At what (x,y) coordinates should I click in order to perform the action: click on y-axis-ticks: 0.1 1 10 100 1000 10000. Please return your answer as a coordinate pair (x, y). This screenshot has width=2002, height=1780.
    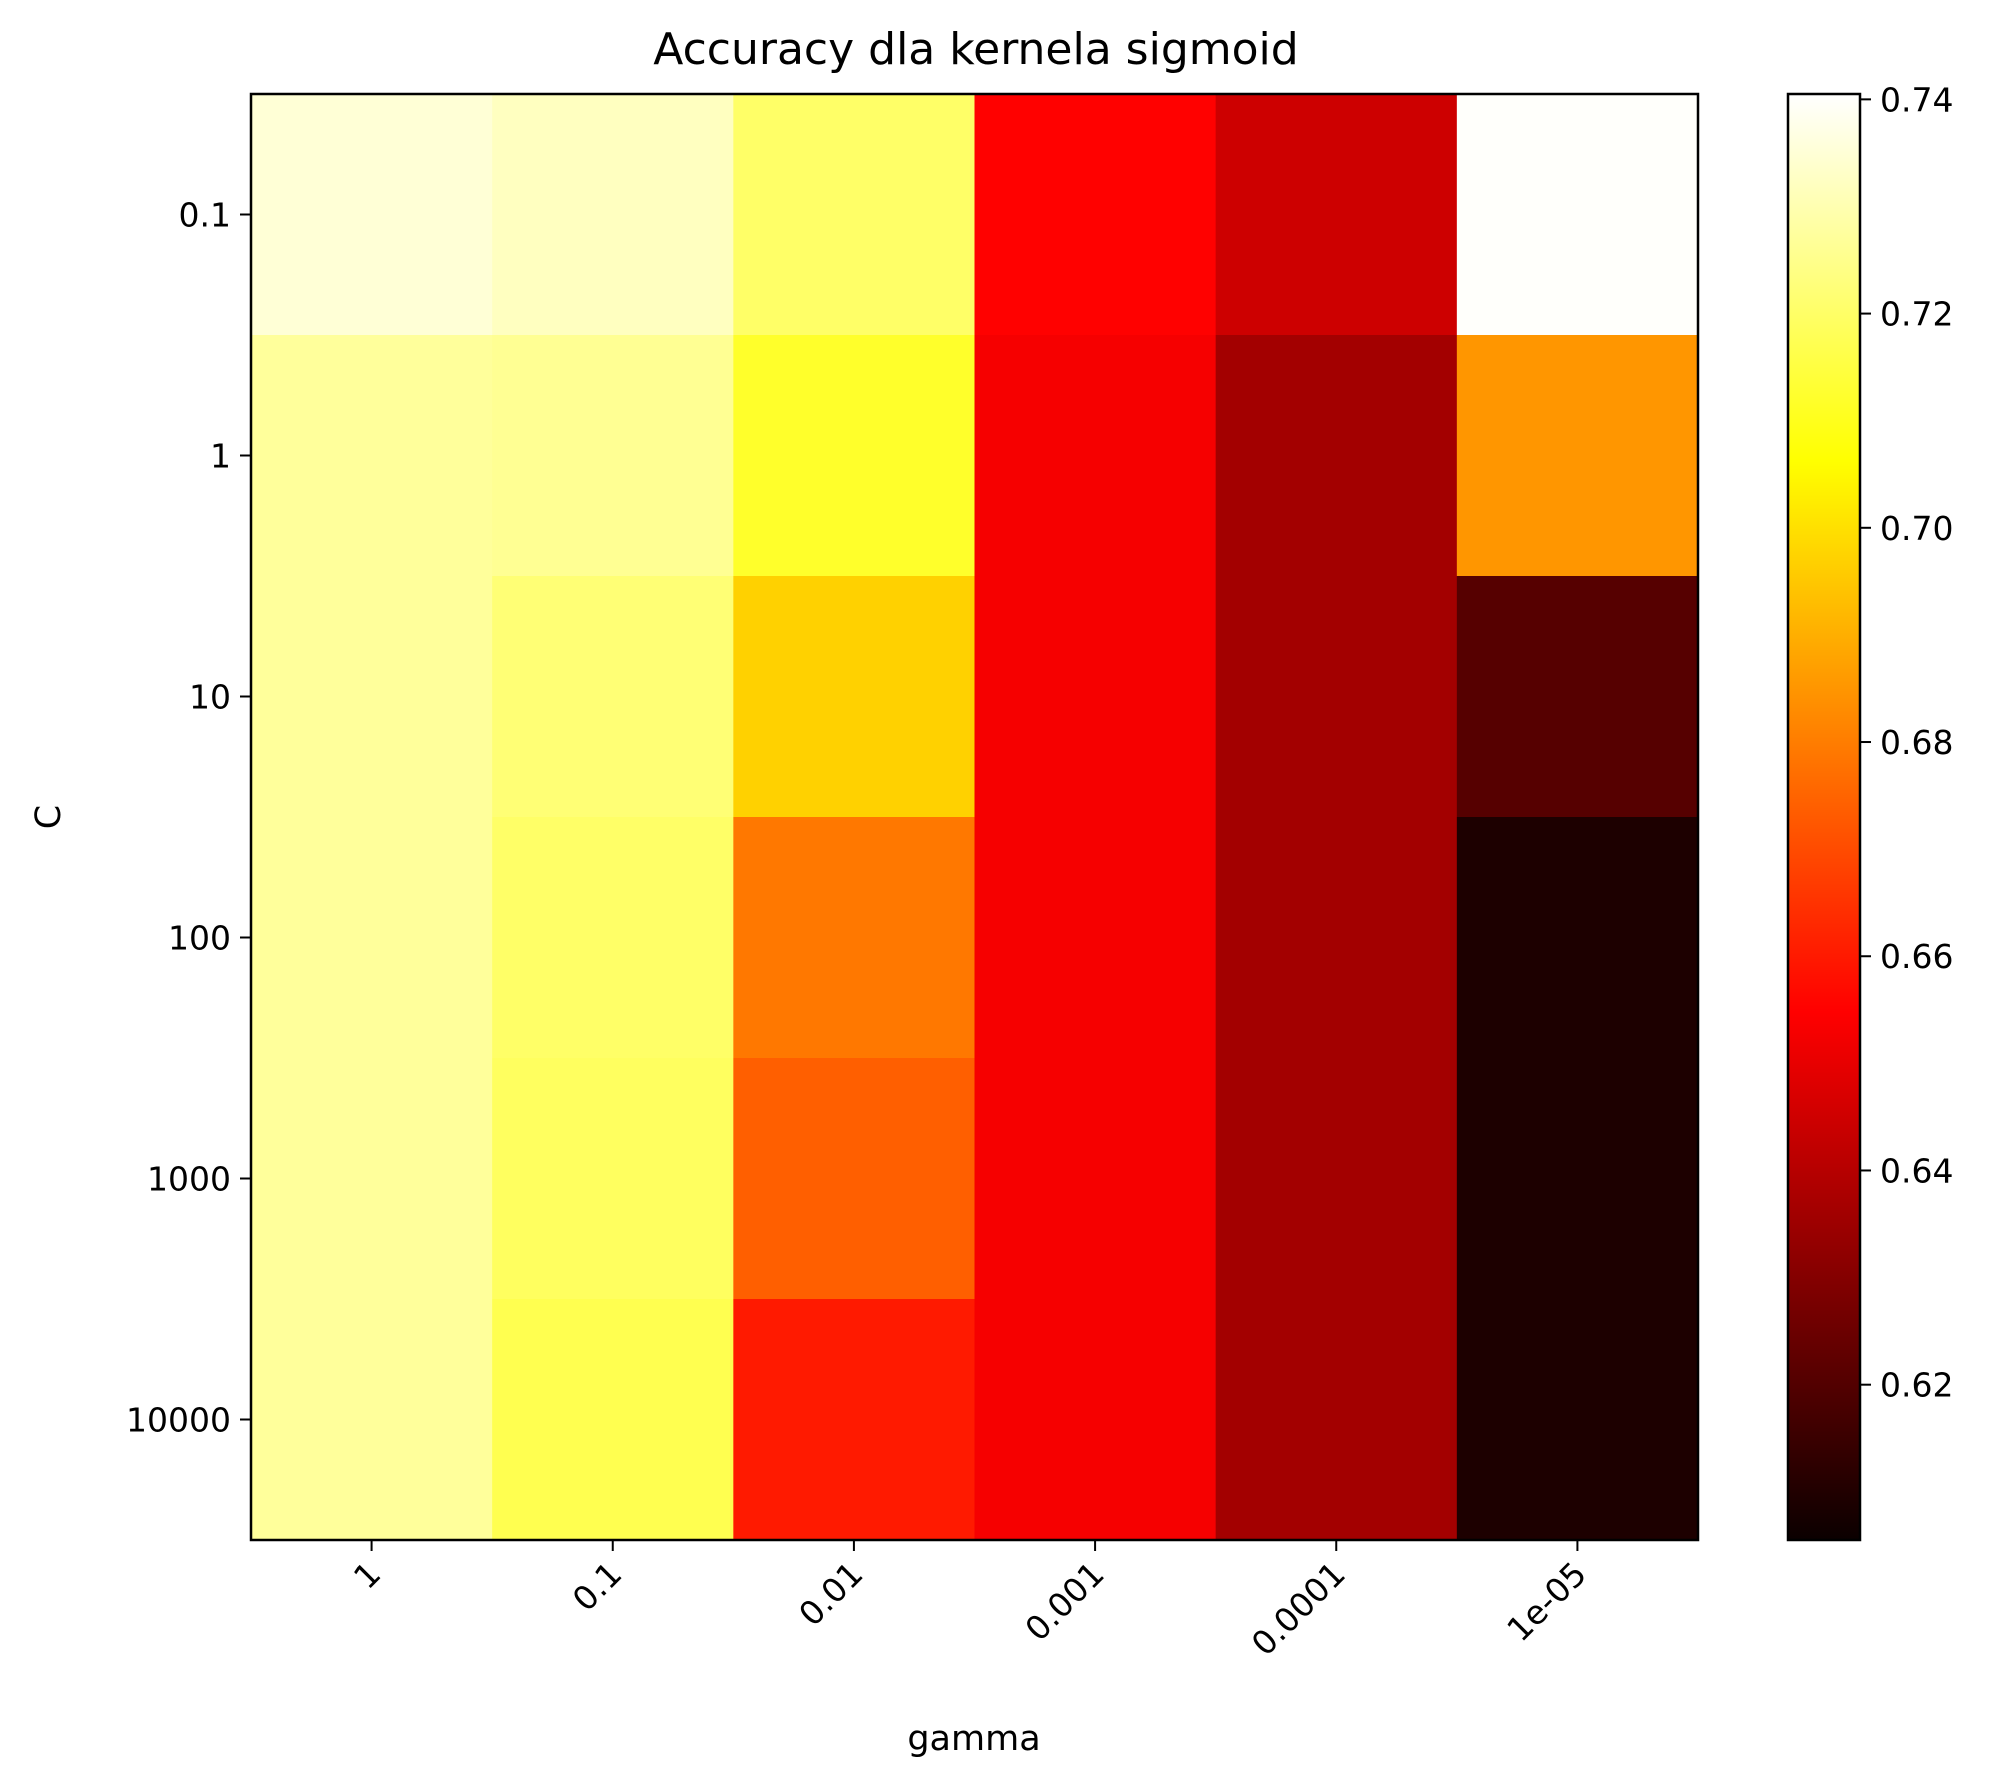
    Looking at the image, I should click on (188, 818).